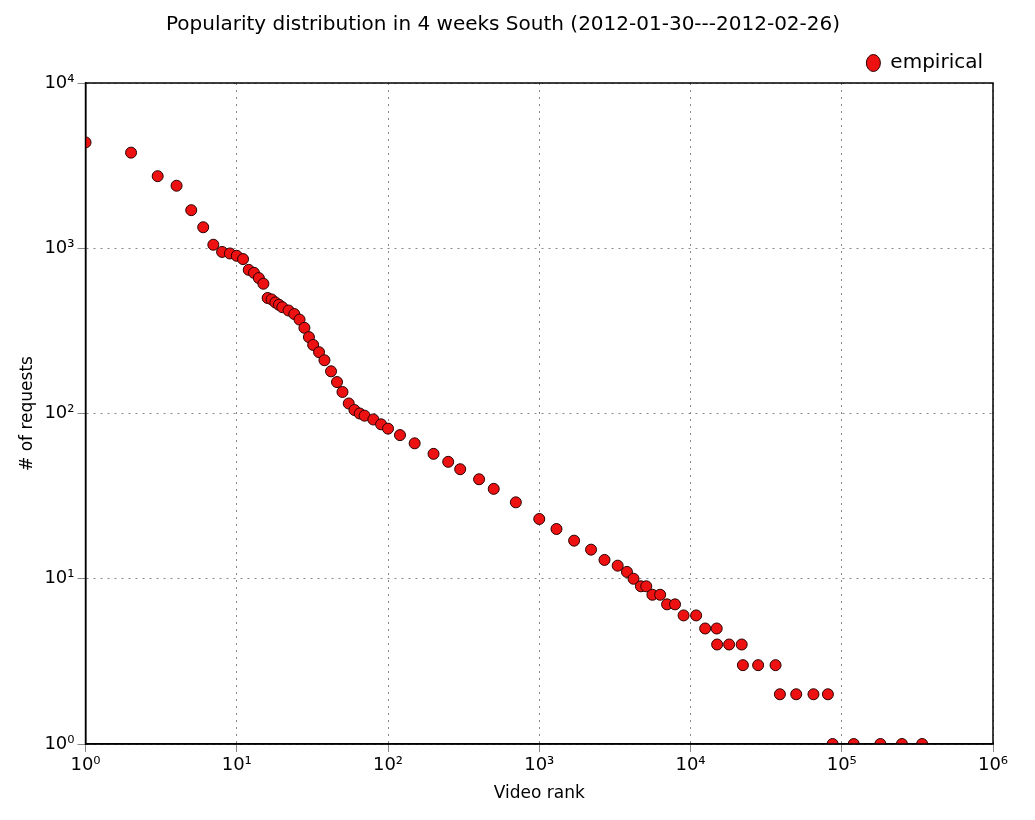  What do you see at coordinates (59, 81) in the screenshot?
I see `y-tick-label: 10⁴` at bounding box center [59, 81].